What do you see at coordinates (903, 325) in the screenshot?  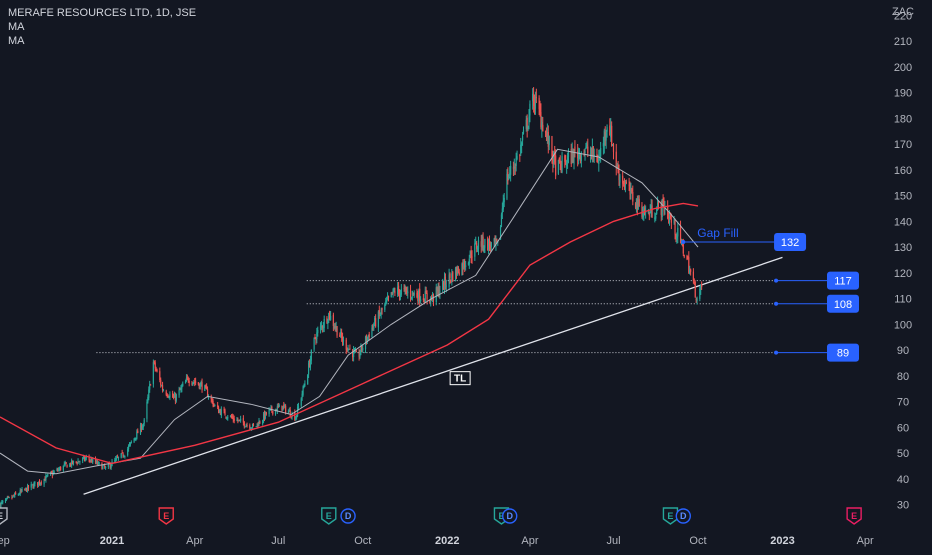 I see `y-tick-label: 100` at bounding box center [903, 325].